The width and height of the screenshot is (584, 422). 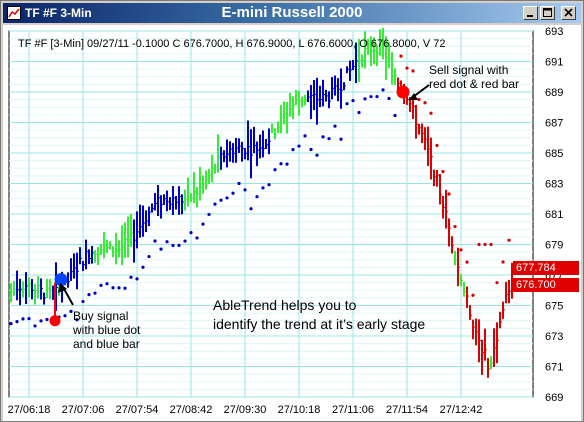 I want to click on buy-signal-blue-dot, so click(x=61, y=280).